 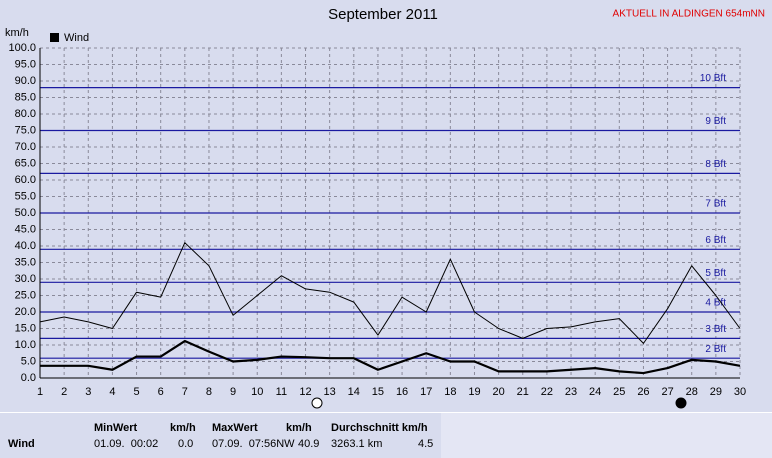 I want to click on beaufort-label: 2 Bft, so click(x=715, y=349).